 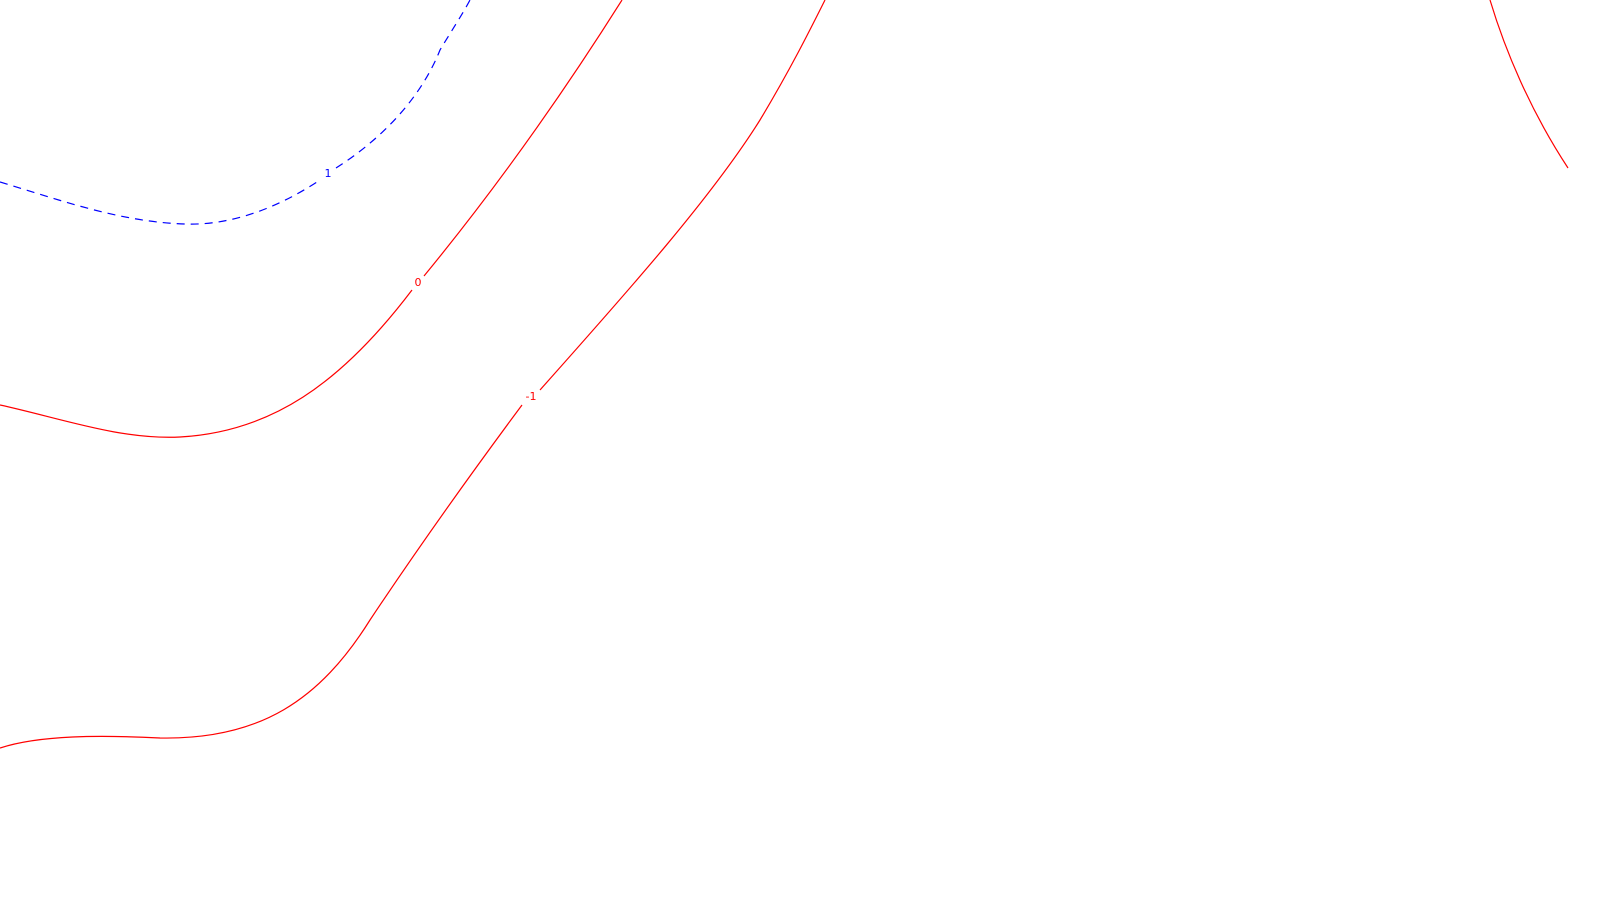 What do you see at coordinates (328, 173) in the screenshot?
I see `contour-label-positive-1: 1` at bounding box center [328, 173].